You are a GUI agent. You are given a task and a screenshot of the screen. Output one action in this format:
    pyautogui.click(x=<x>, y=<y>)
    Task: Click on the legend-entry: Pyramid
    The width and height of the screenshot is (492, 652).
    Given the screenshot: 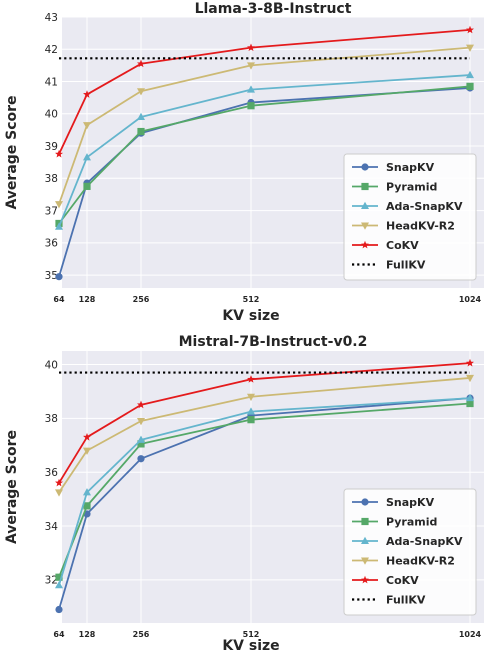 What is the action you would take?
    pyautogui.click(x=394, y=522)
    